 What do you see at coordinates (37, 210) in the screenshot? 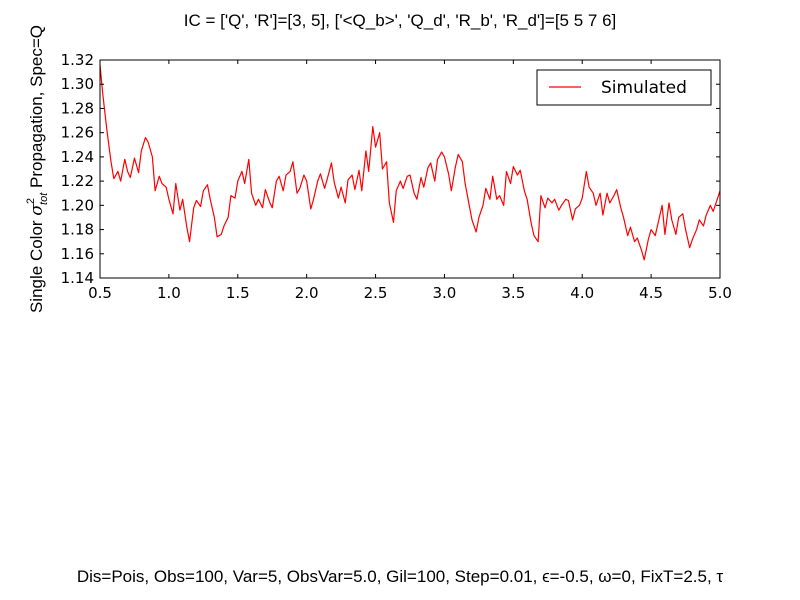
I see `y-axis-label-sigma: σ` at bounding box center [37, 210].